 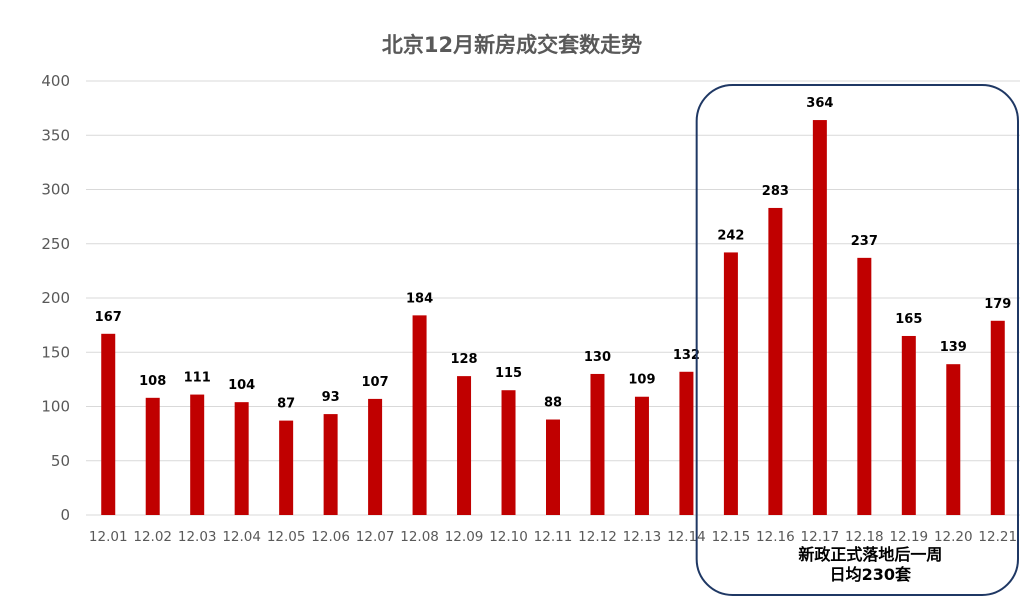 I want to click on bar-12.16, so click(x=775, y=361).